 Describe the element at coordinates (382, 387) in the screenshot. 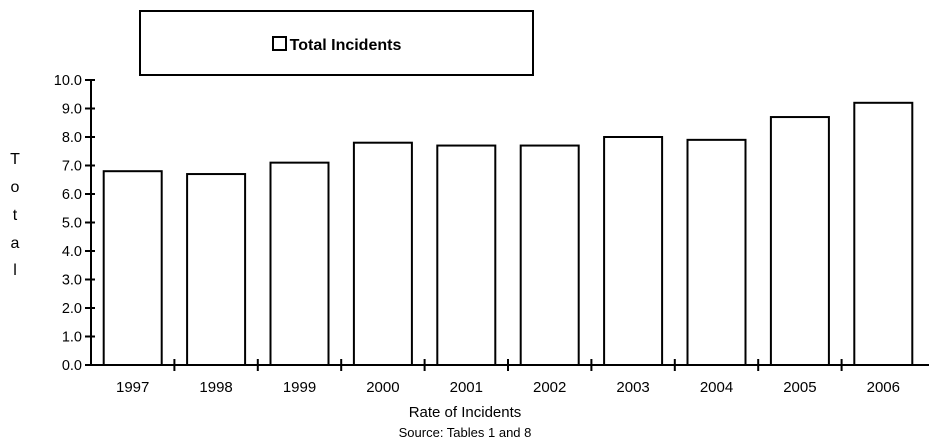

I see `x-tick-label: 2000` at that location.